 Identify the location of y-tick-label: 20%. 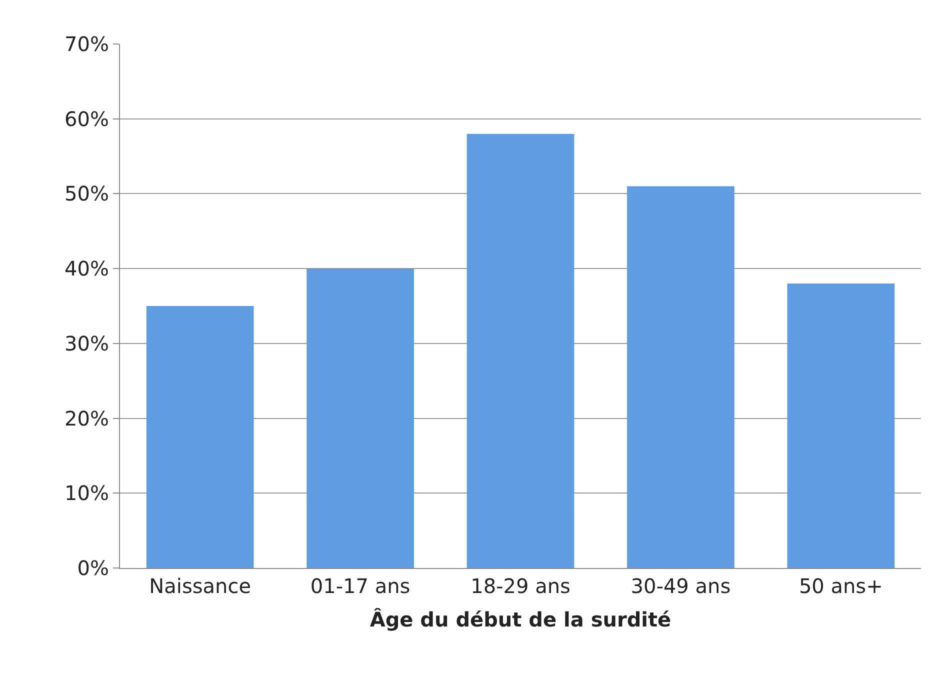
(86, 418).